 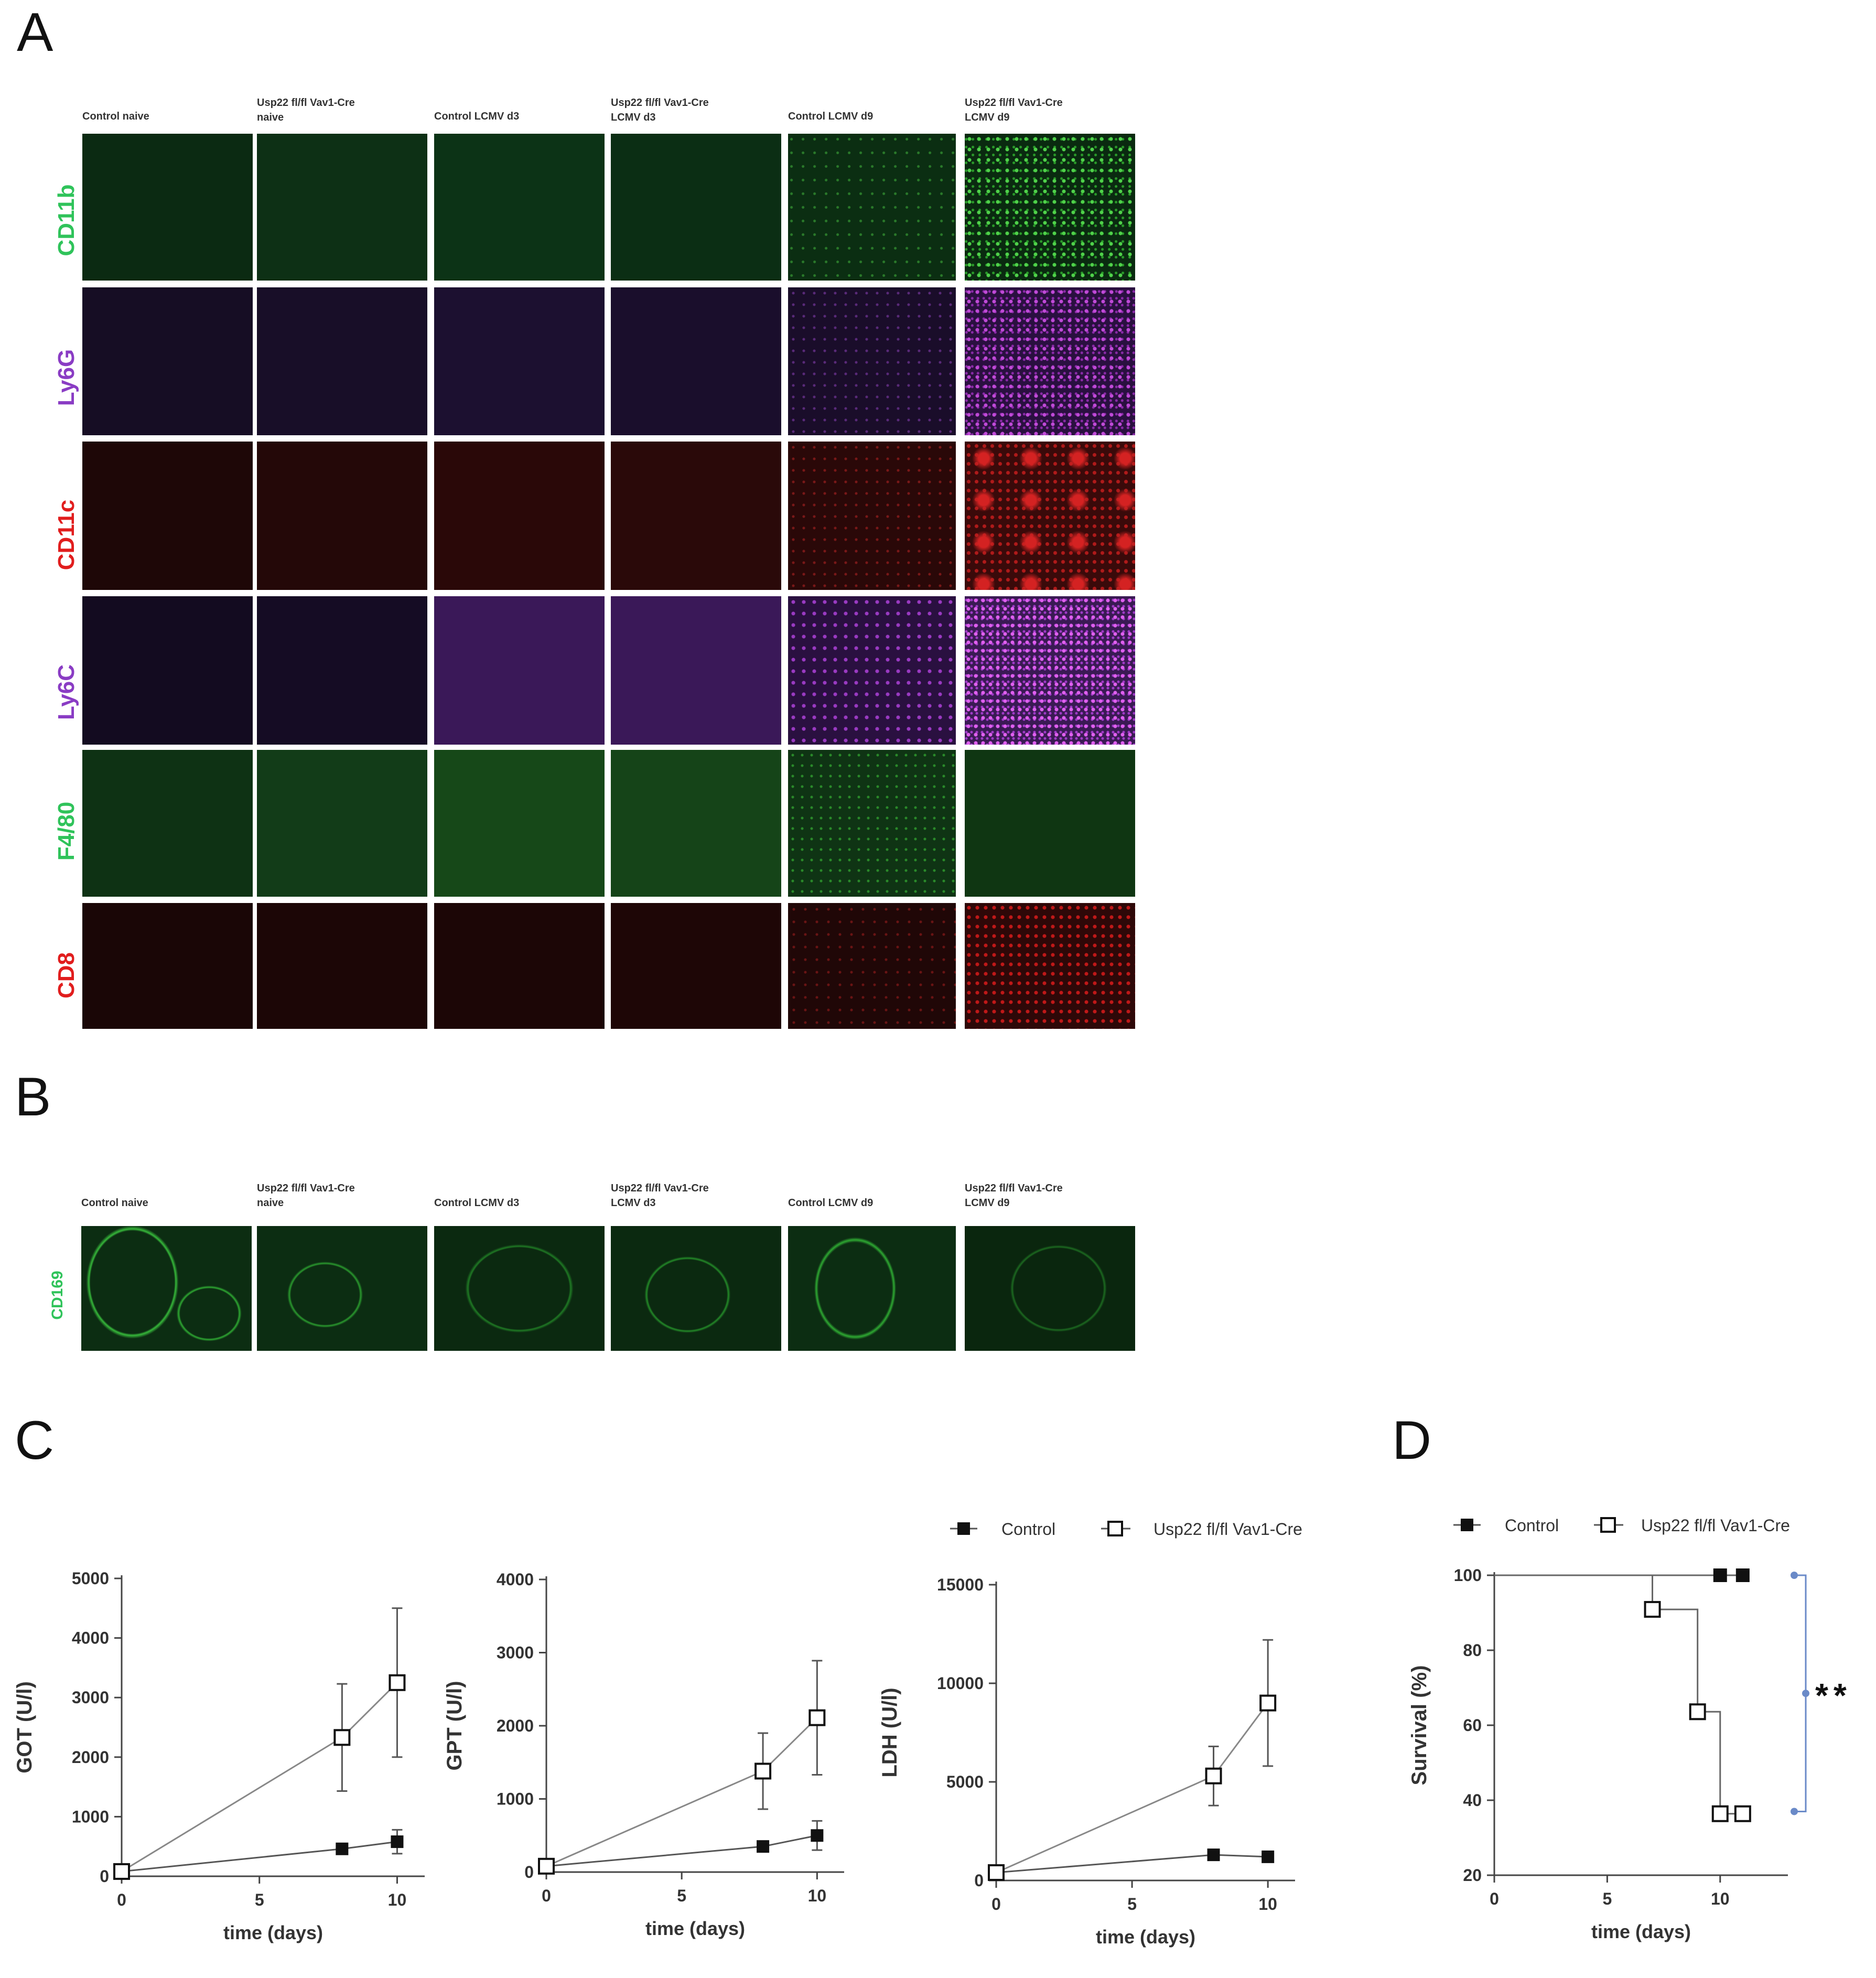 What do you see at coordinates (1472, 1800) in the screenshot?
I see `y-tick-label: 40` at bounding box center [1472, 1800].